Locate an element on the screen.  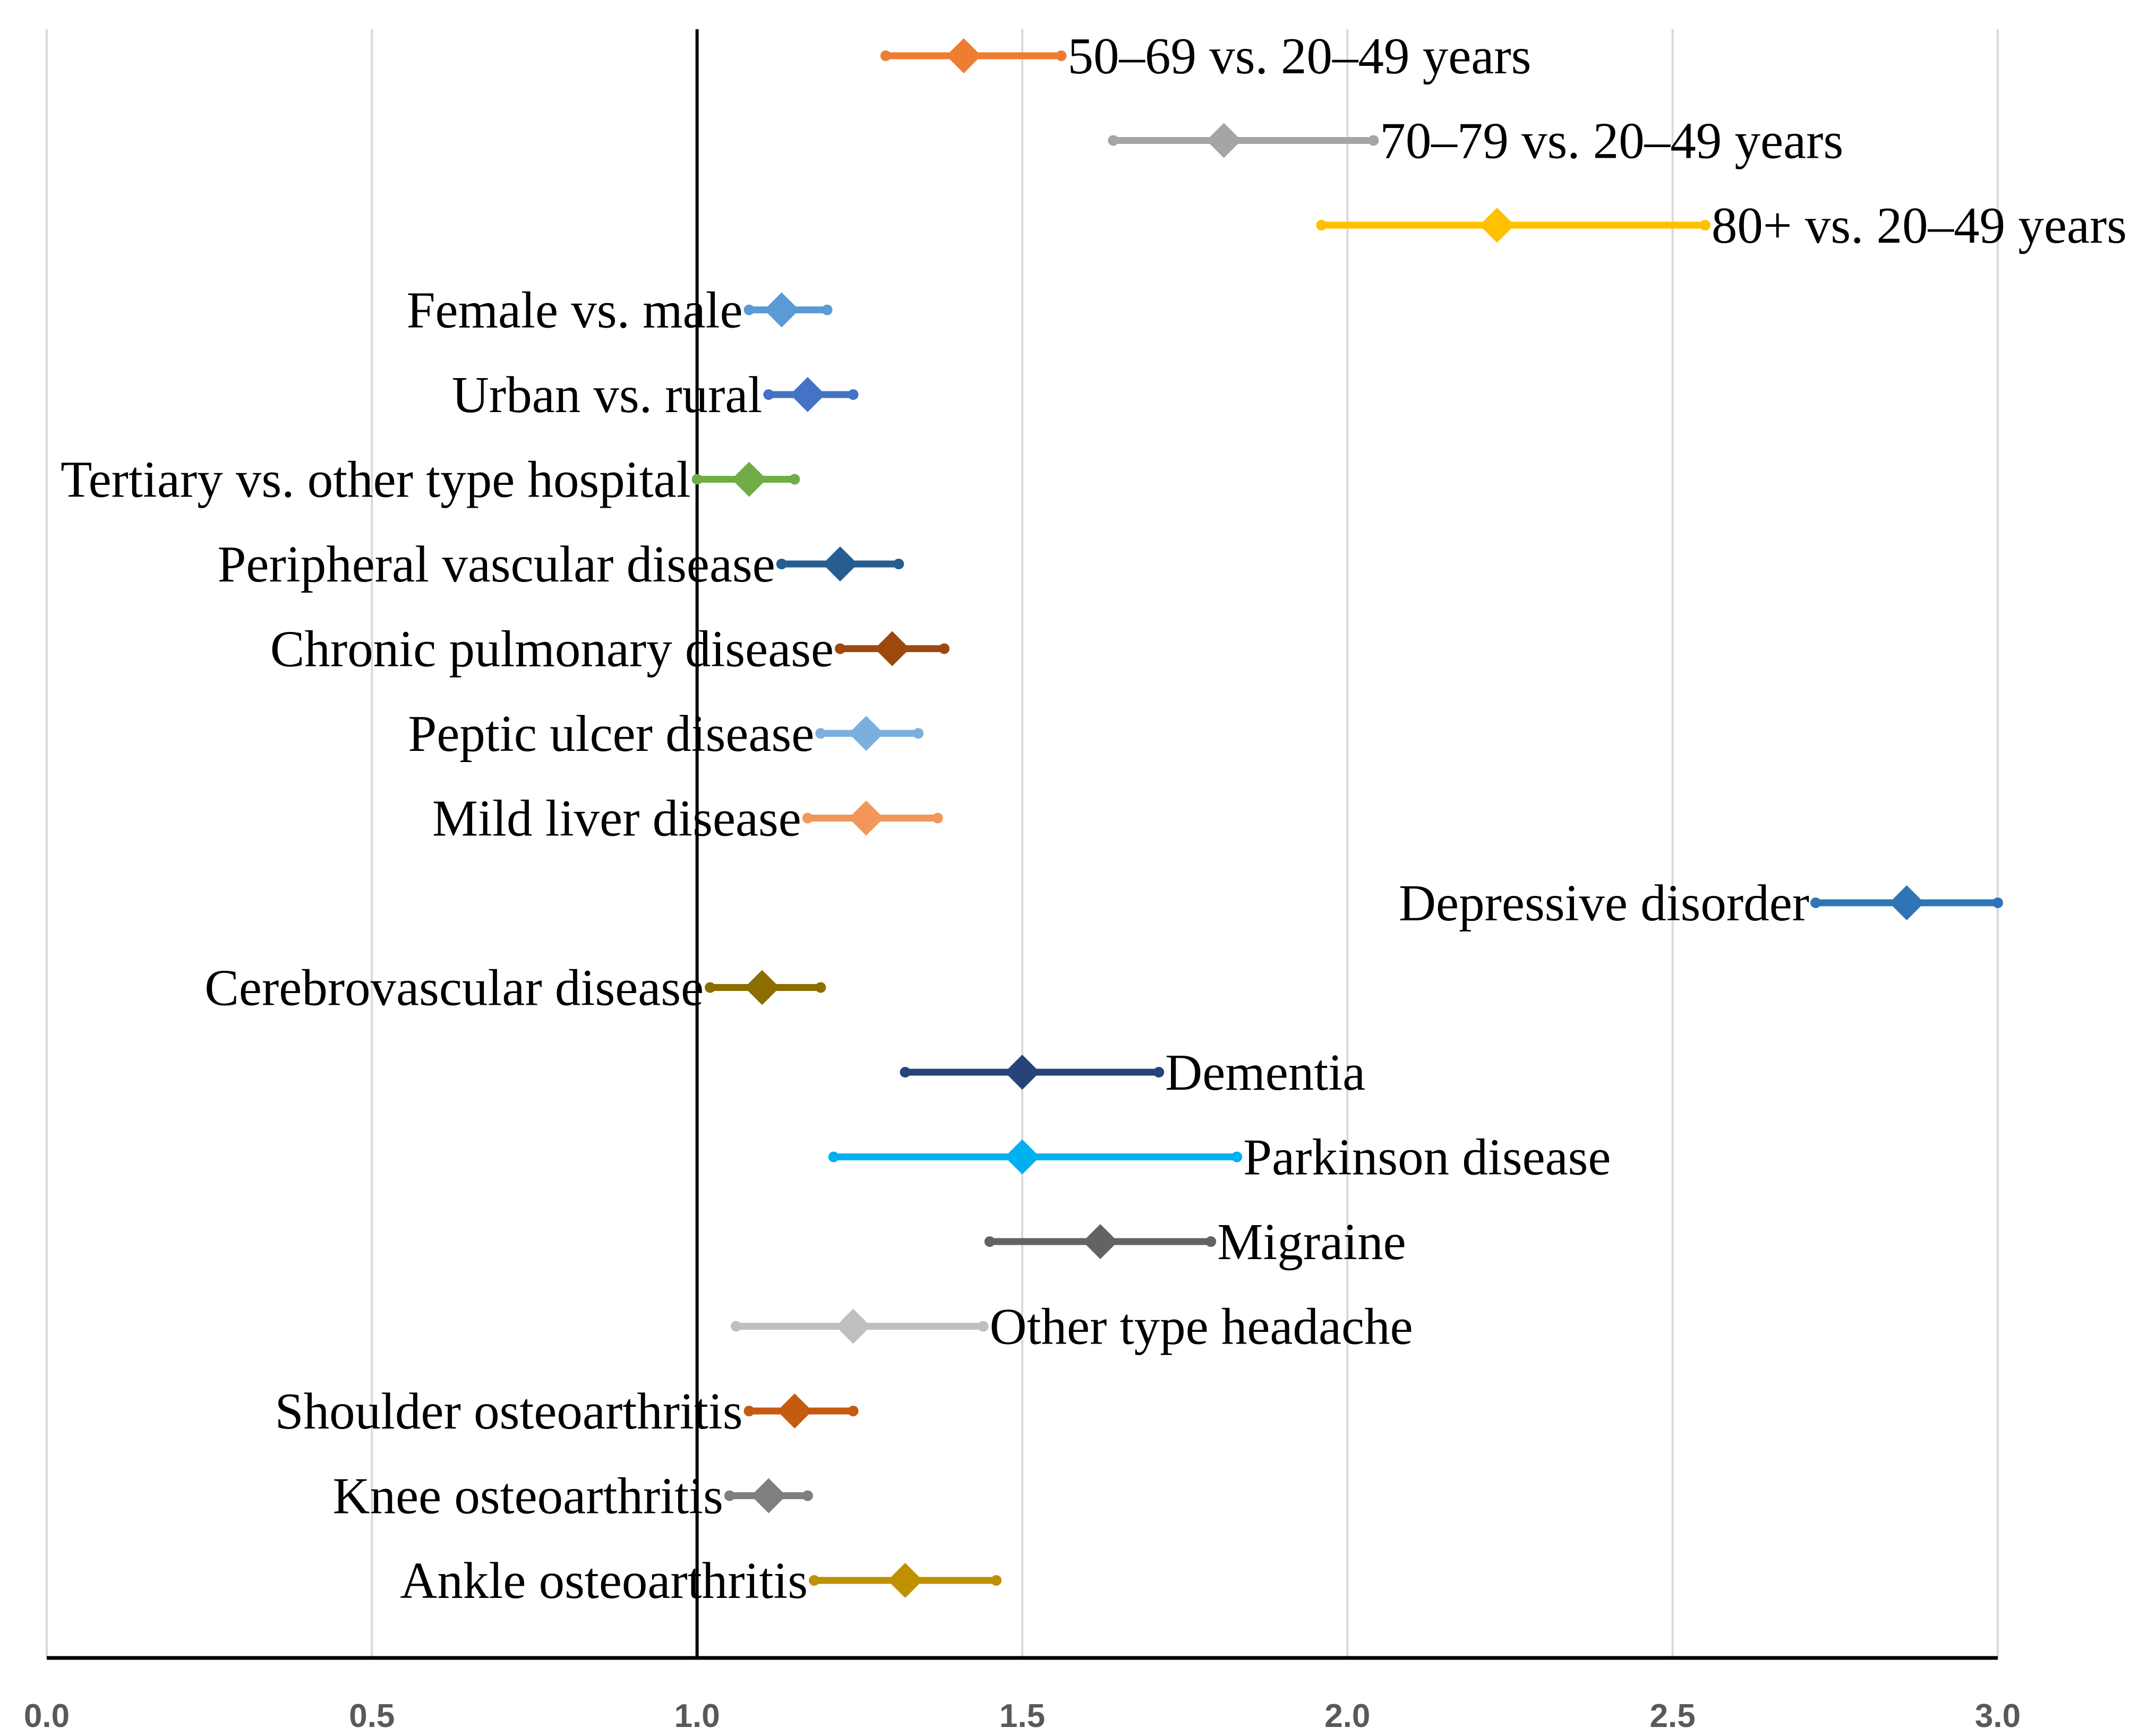
estimate-row: Tertiary vs. other type hospital is located at coordinates (430, 479).